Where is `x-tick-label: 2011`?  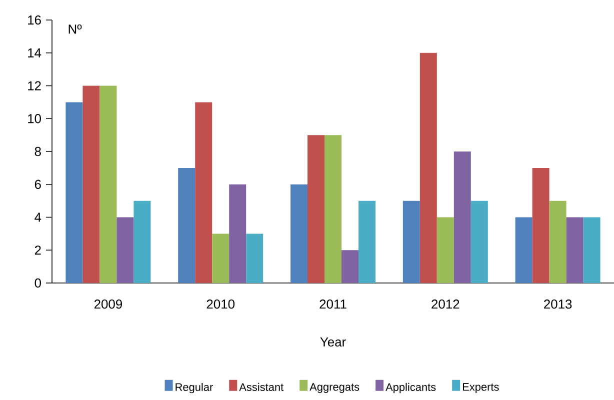 x-tick-label: 2011 is located at coordinates (333, 304).